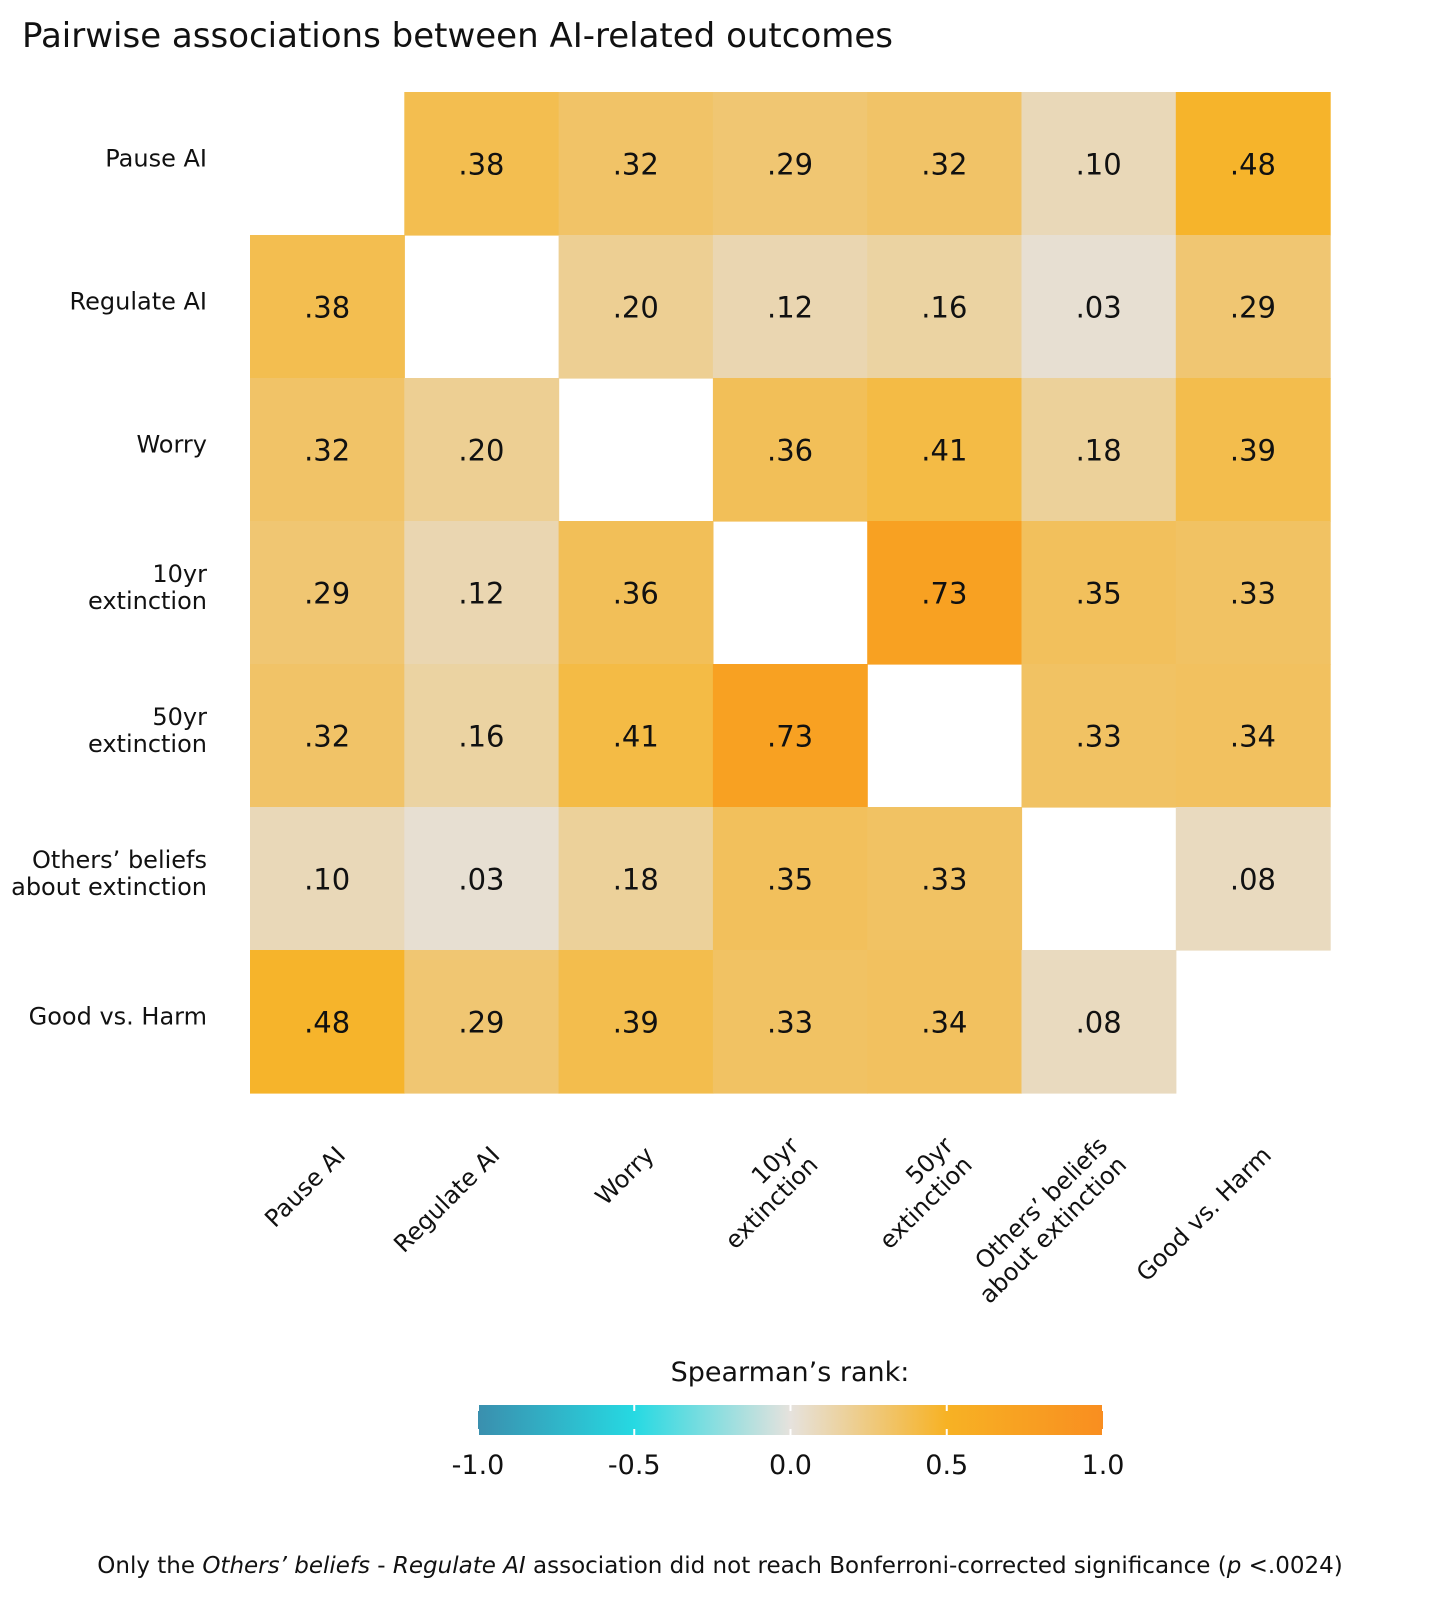 This screenshot has height=1600, width=1440. What do you see at coordinates (147, 730) in the screenshot?
I see `row-label-50yr-extinction: 50yr extinction` at bounding box center [147, 730].